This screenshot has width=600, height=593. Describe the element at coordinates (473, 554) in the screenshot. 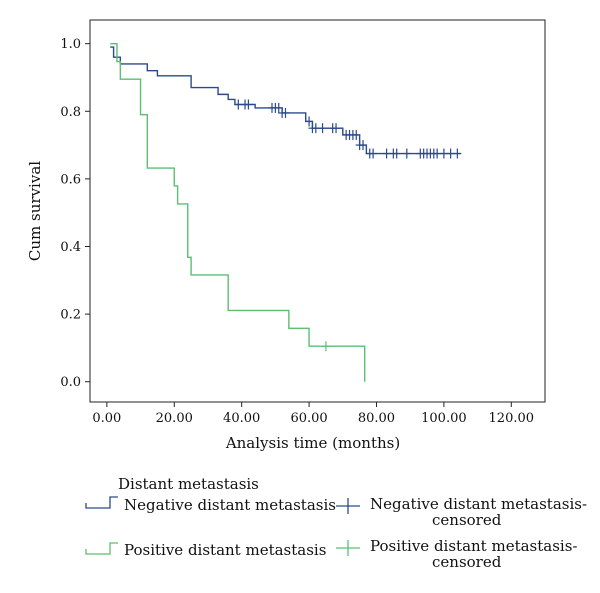

I see `legend-label-positive-censored: Positive distant metastasis-censored` at that location.